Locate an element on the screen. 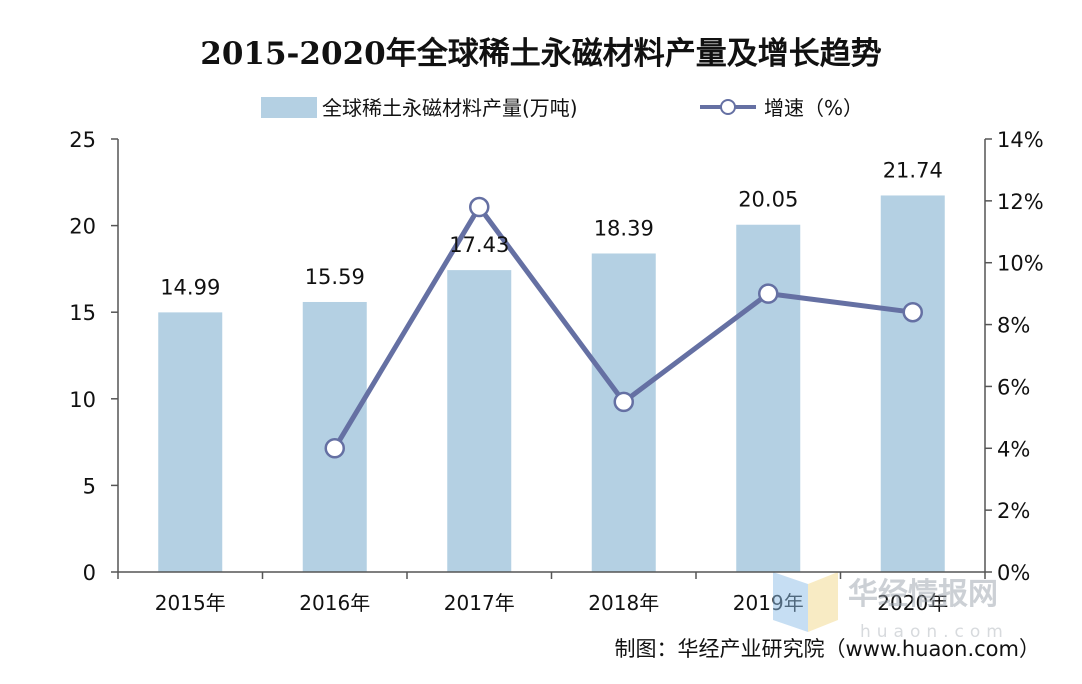 The width and height of the screenshot is (1082, 684). legend-bar-label: 全球稀土永磁材料产量(万吨) is located at coordinates (450, 108).